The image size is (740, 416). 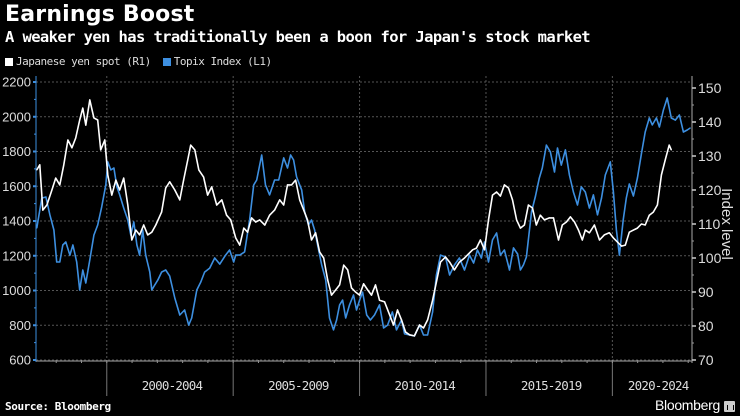 What do you see at coordinates (658, 385) in the screenshot?
I see `x-tick-label: 2020-2024` at bounding box center [658, 385].